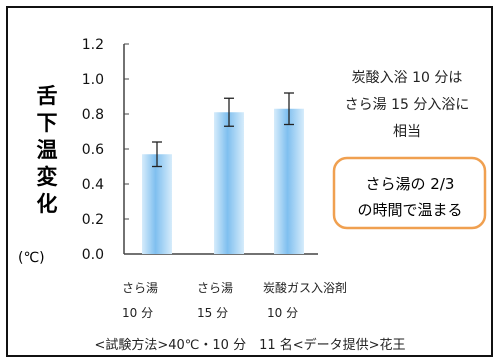 Image resolution: width=501 pixels, height=364 pixels. What do you see at coordinates (105, 150) in the screenshot?
I see `y-axis-ticks: 0.0 0.2 0.4 0.6 0.8 1.0 1.2` at bounding box center [105, 150].